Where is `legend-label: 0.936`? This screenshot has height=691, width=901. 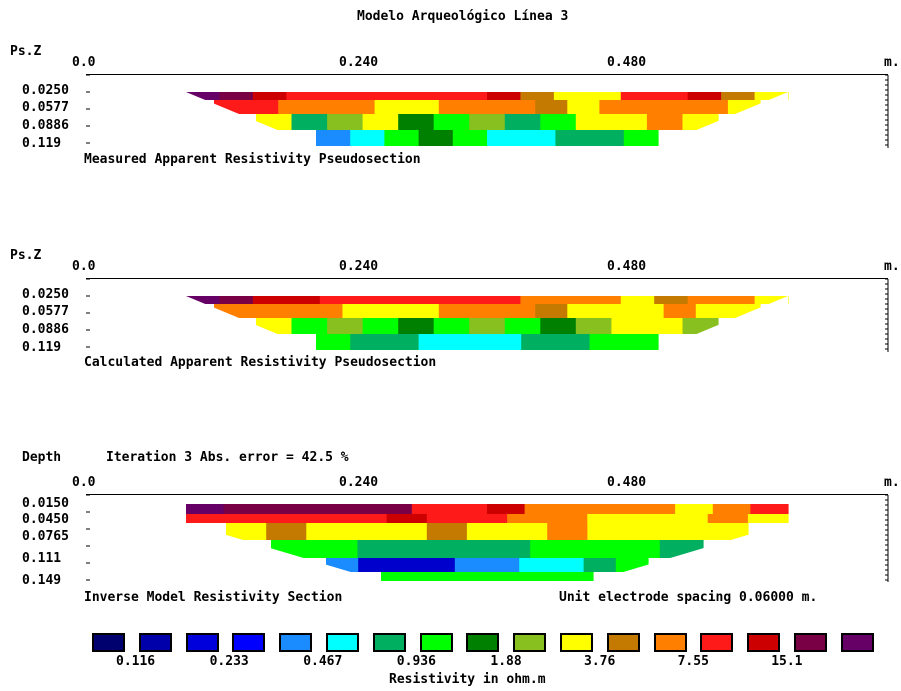 legend-label: 0.936 is located at coordinates (416, 661).